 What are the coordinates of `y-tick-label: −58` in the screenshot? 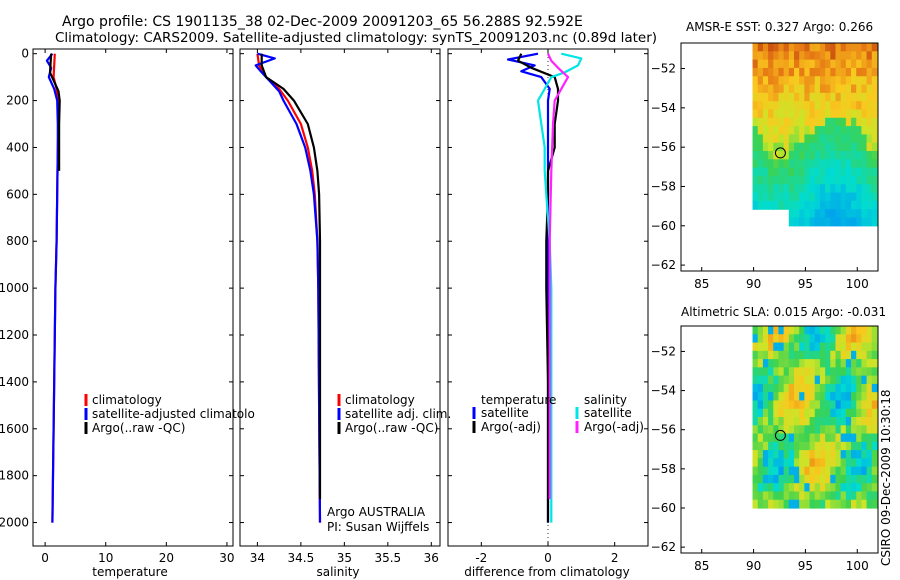 It's located at (663, 186).